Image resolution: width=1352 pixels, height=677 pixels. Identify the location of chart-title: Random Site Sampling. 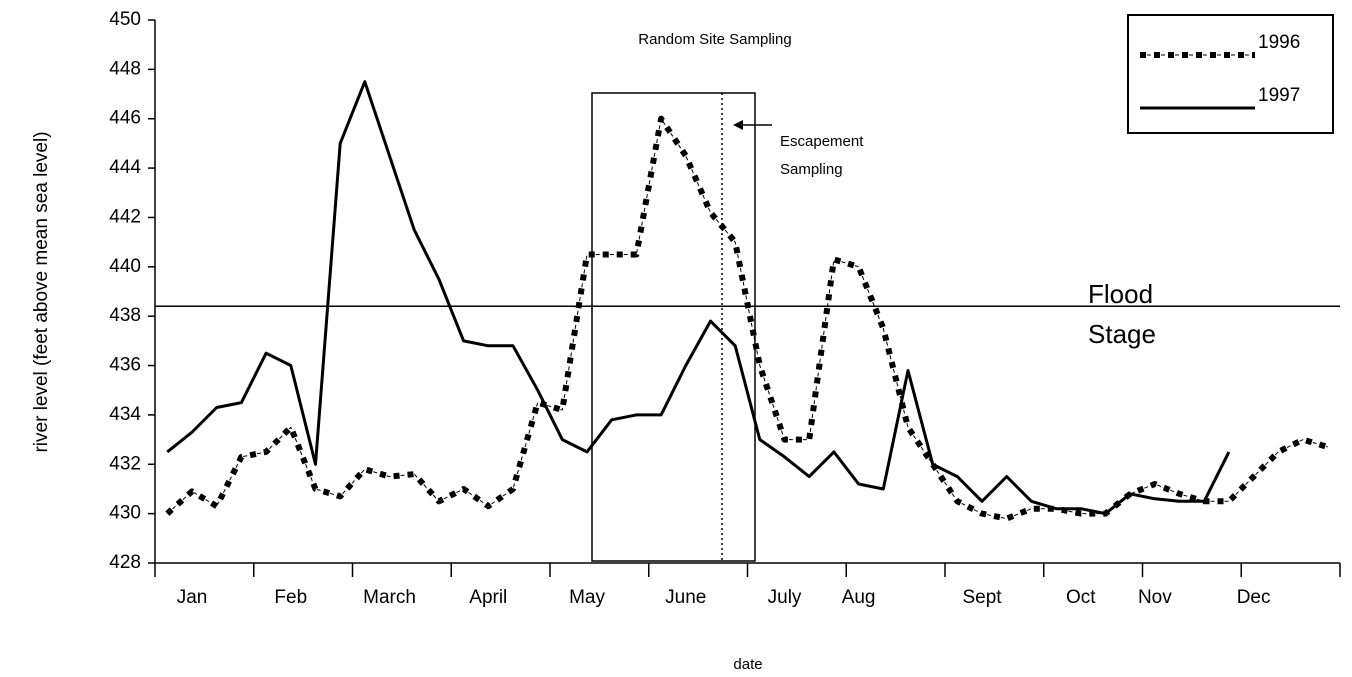
(714, 39).